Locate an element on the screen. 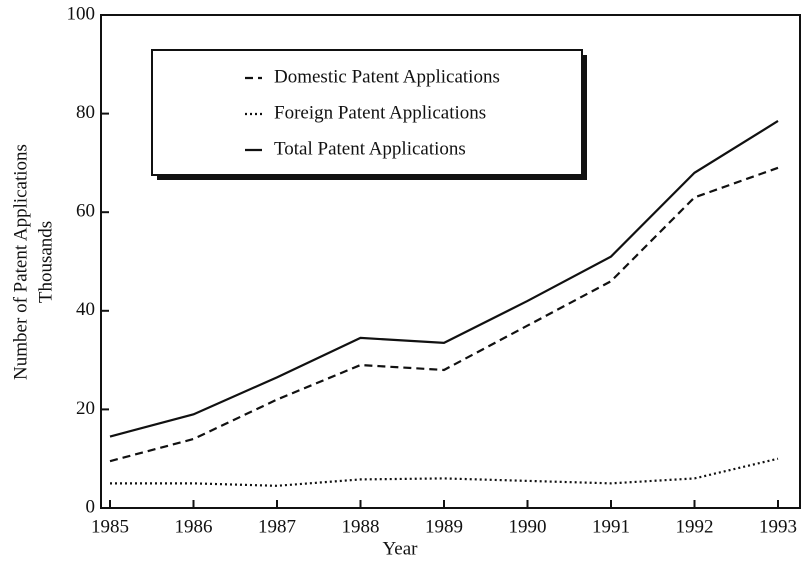 This screenshot has width=810, height=567. x-tick-label: 1987 is located at coordinates (277, 526).